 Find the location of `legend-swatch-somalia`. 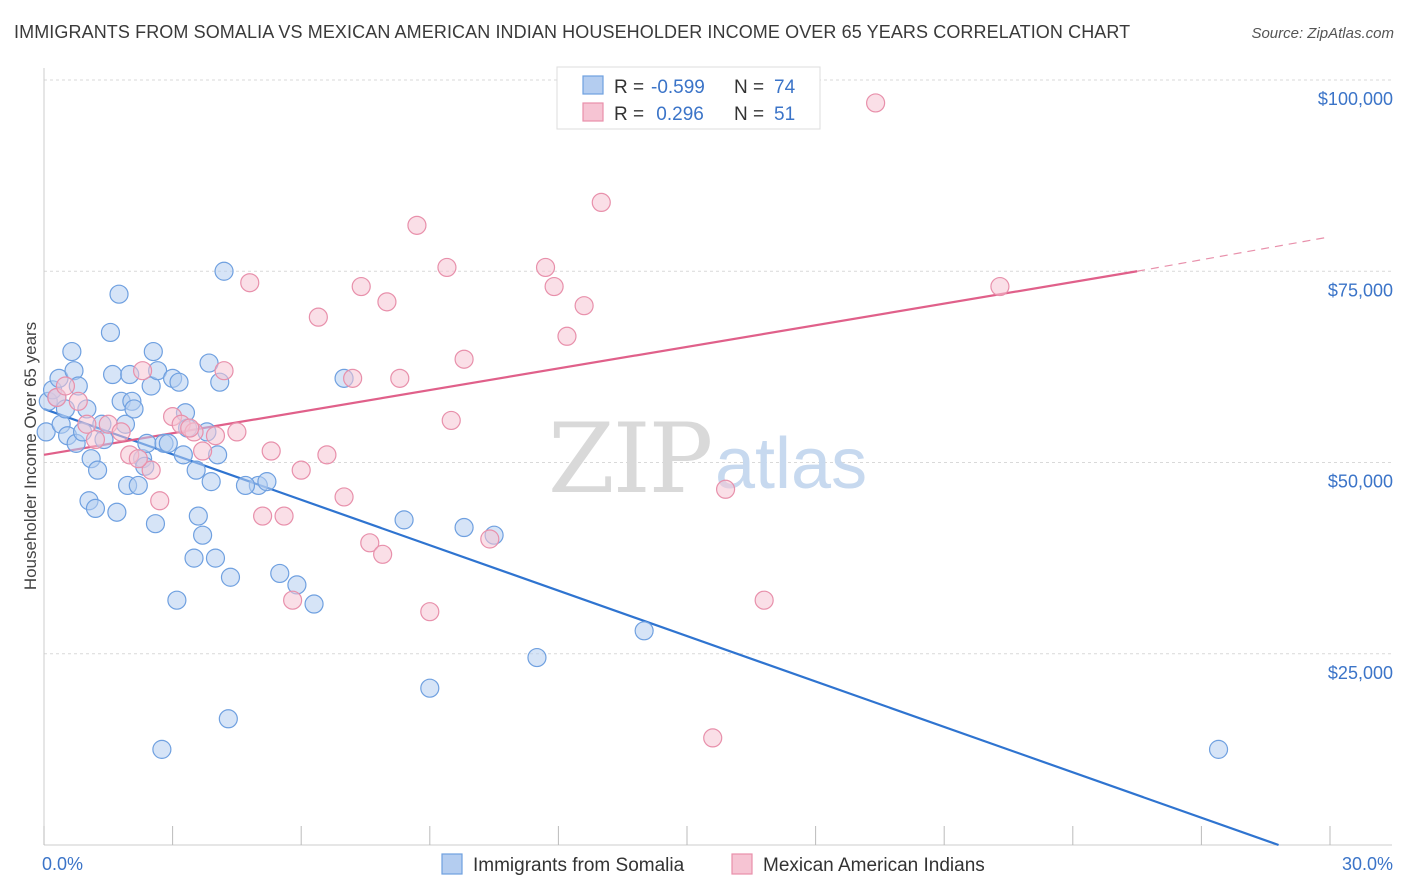

legend-swatch-somalia is located at coordinates (593, 85).